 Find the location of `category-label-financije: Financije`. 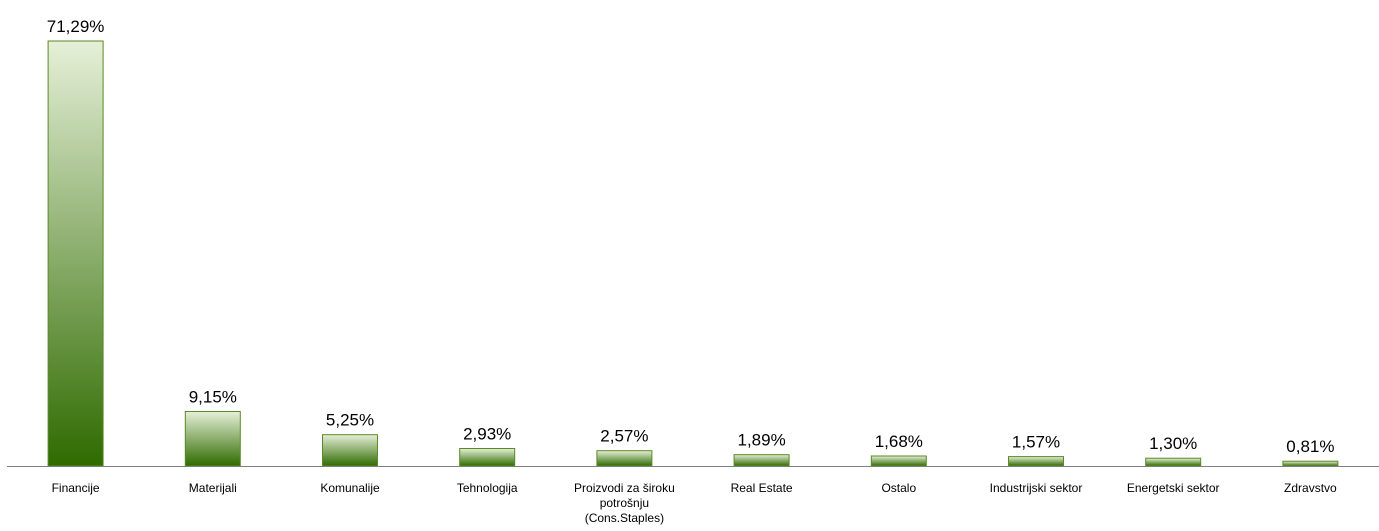

category-label-financije: Financije is located at coordinates (76, 488).